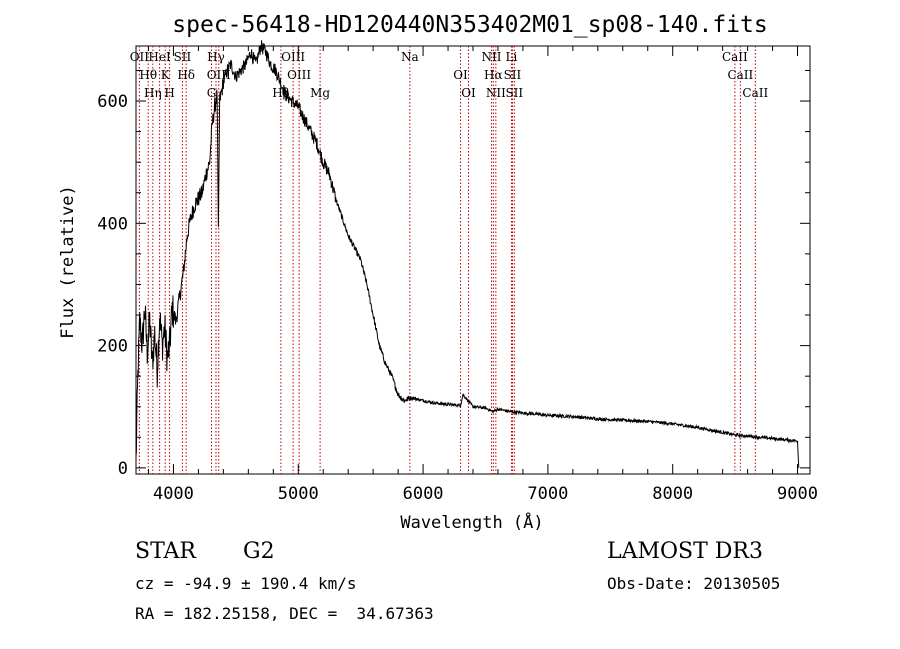  What do you see at coordinates (112, 347) in the screenshot?
I see `y-tick-label-1: 200` at bounding box center [112, 347].